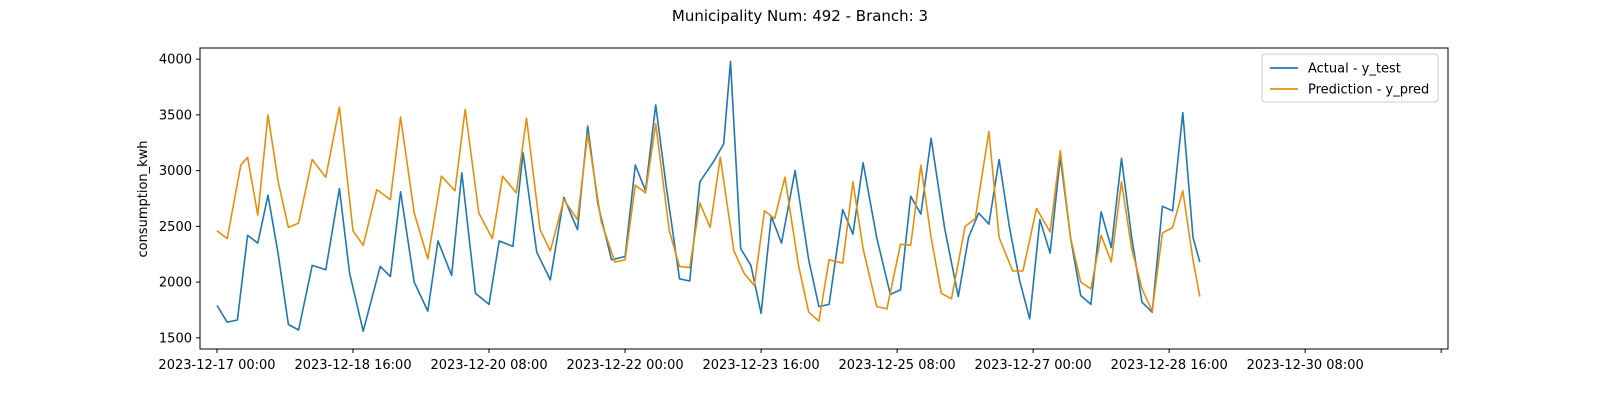  What do you see at coordinates (897, 365) in the screenshot?
I see `x-tick-label: 2023-12-25 08:00` at bounding box center [897, 365].